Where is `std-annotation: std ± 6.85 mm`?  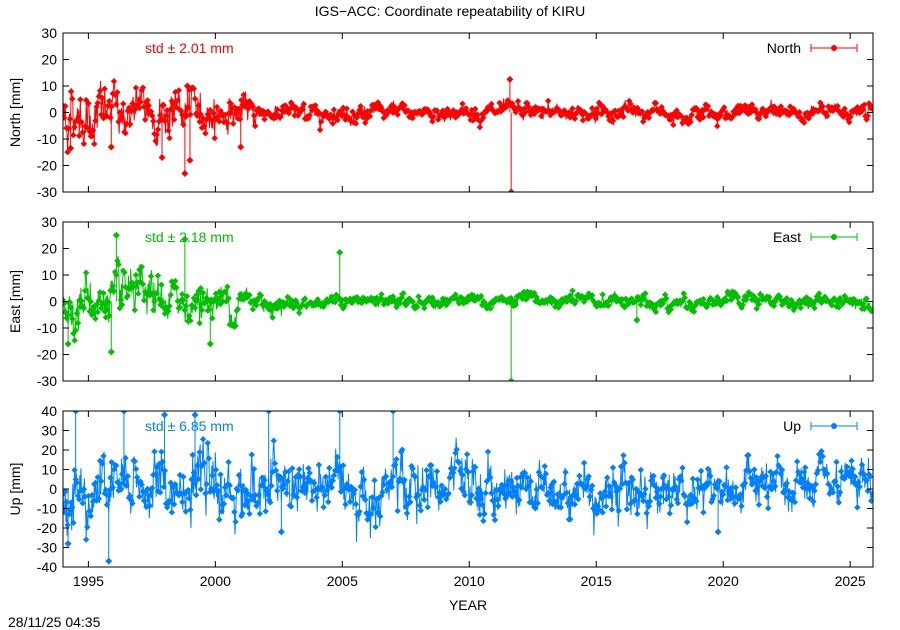
std-annotation: std ± 6.85 mm is located at coordinates (189, 426).